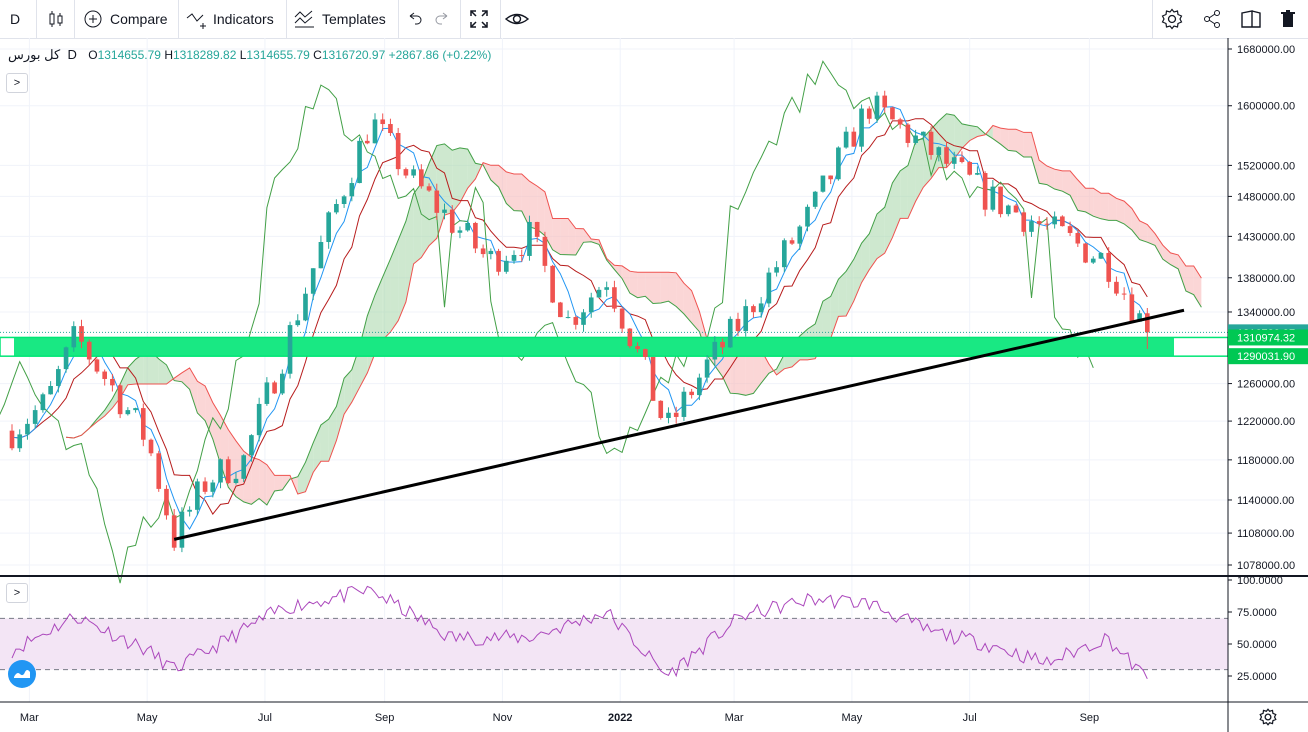 The height and width of the screenshot is (732, 1308). I want to click on redo-icon, so click(441, 18).